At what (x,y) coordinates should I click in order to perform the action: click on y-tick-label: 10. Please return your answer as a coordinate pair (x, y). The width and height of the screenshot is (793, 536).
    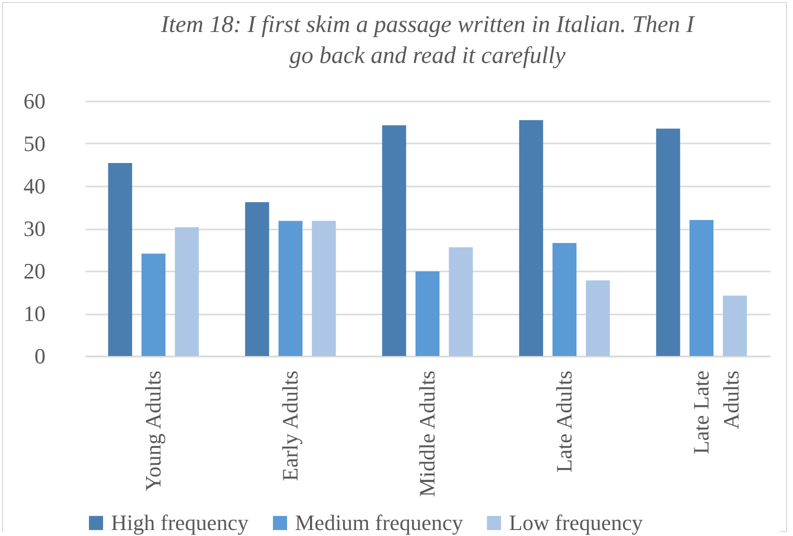
    Looking at the image, I should click on (35, 313).